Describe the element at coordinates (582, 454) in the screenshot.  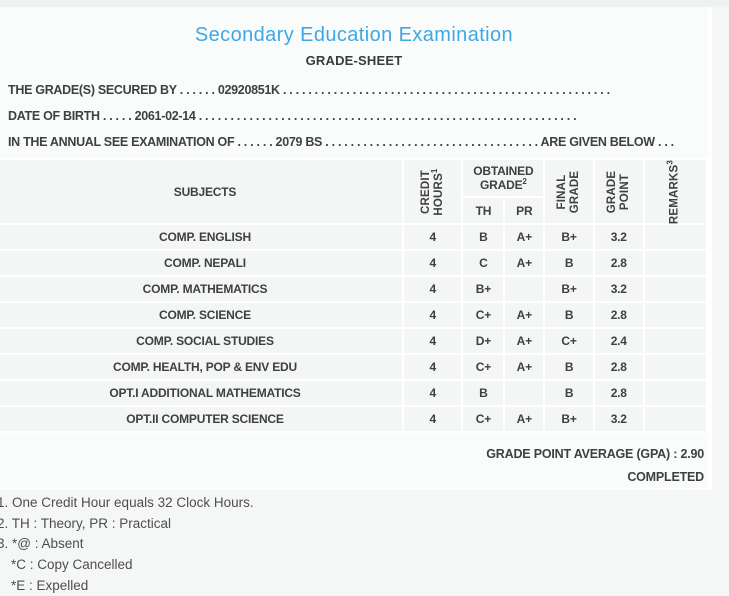
I see `gpa-label: GRADE POINT AVERAGE (GPA) :` at that location.